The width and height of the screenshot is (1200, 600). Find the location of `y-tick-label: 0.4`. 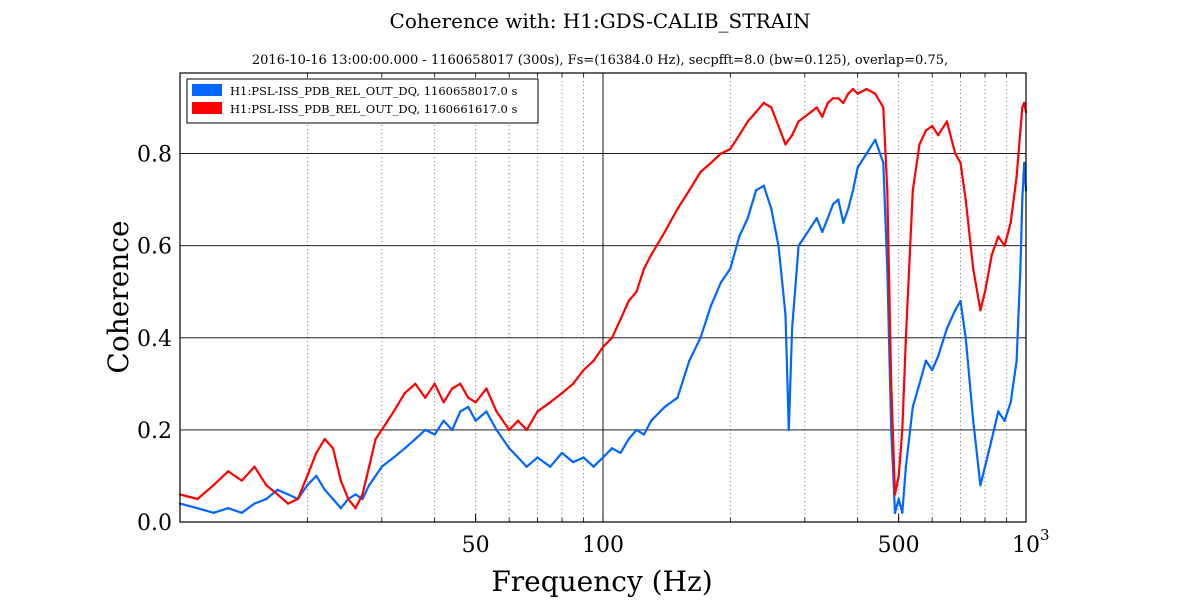

y-tick-label: 0.4 is located at coordinates (154, 339).